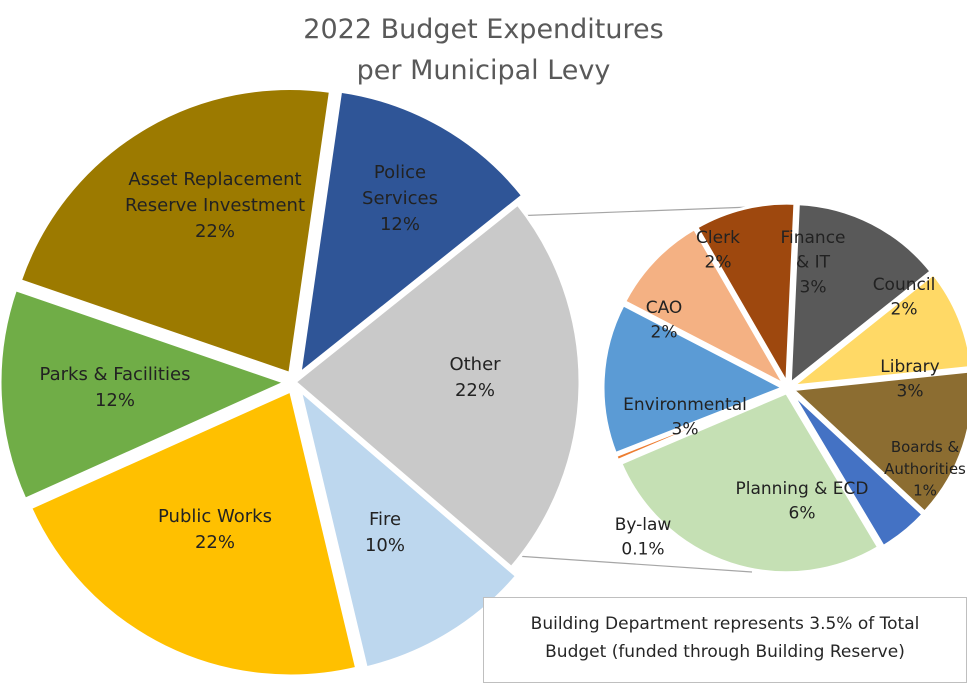 This screenshot has width=967, height=683. What do you see at coordinates (643, 537) in the screenshot?
I see `sub-label-by-law: By-law 0.1%` at bounding box center [643, 537].